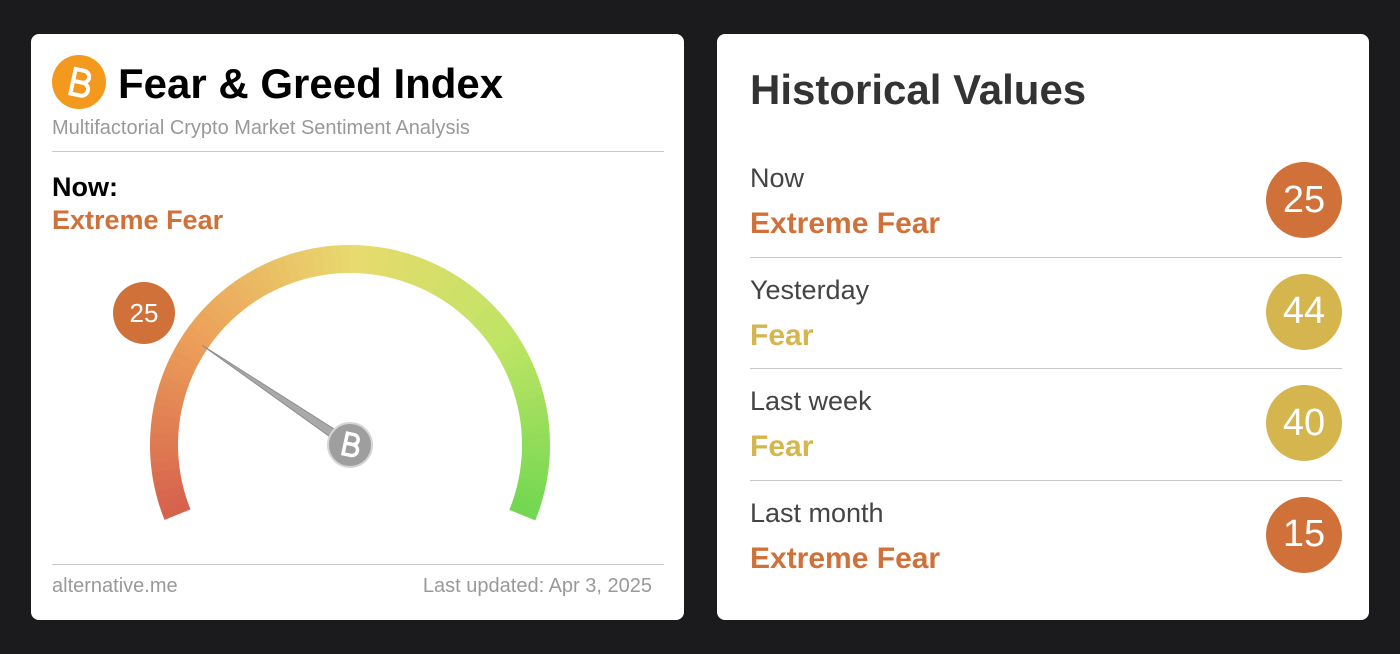 This screenshot has width=1400, height=654. I want to click on hub-icon, so click(350, 444).